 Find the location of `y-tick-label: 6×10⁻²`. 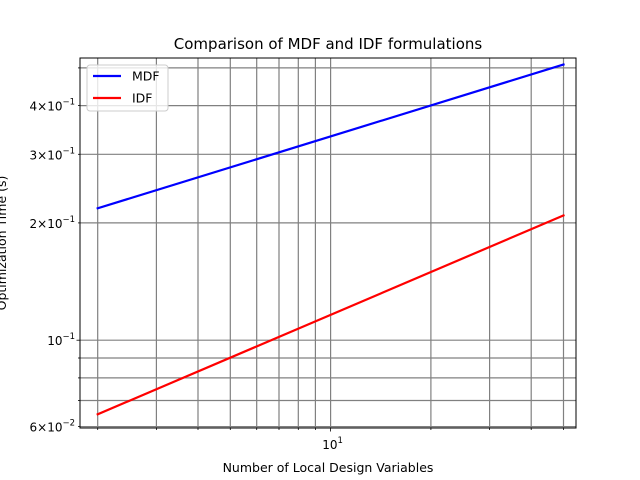

y-tick-label: 6×10⁻² is located at coordinates (53, 427).